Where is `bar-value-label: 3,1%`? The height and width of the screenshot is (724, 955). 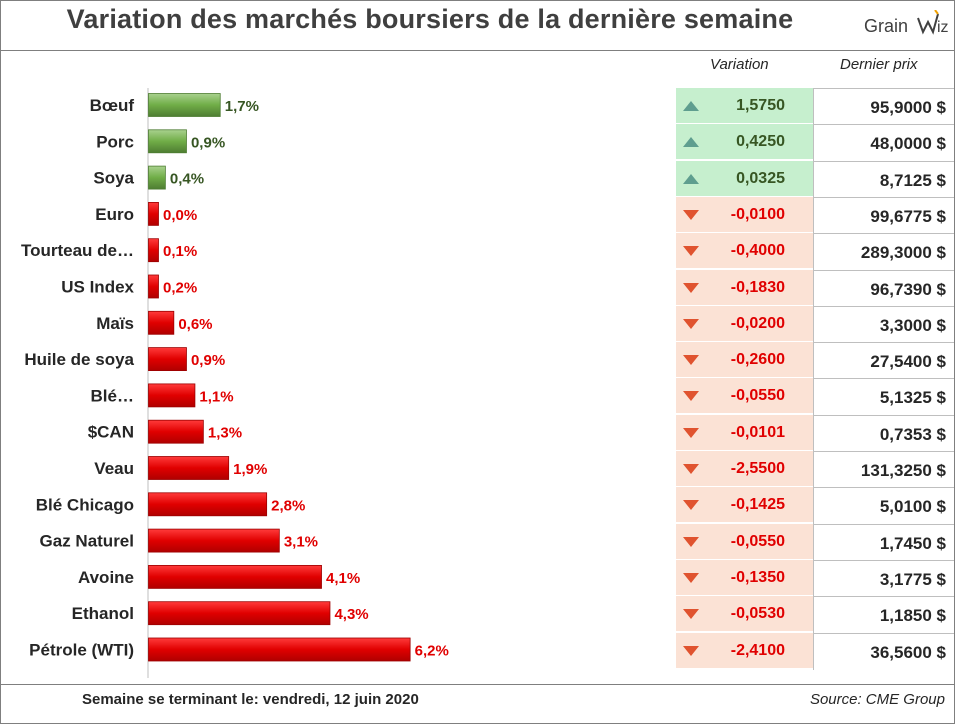 bar-value-label: 3,1% is located at coordinates (301, 542).